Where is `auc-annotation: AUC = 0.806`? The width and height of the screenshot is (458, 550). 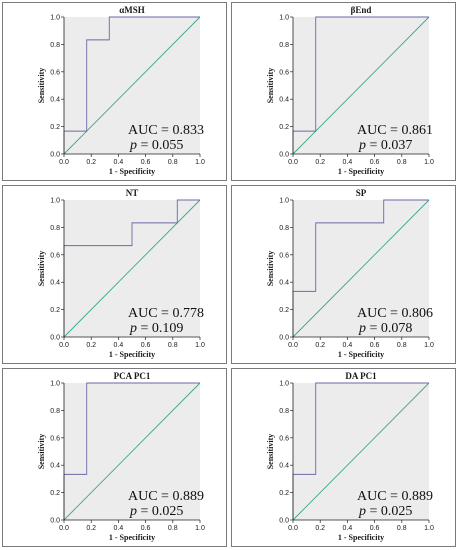 auc-annotation: AUC = 0.806 is located at coordinates (395, 313).